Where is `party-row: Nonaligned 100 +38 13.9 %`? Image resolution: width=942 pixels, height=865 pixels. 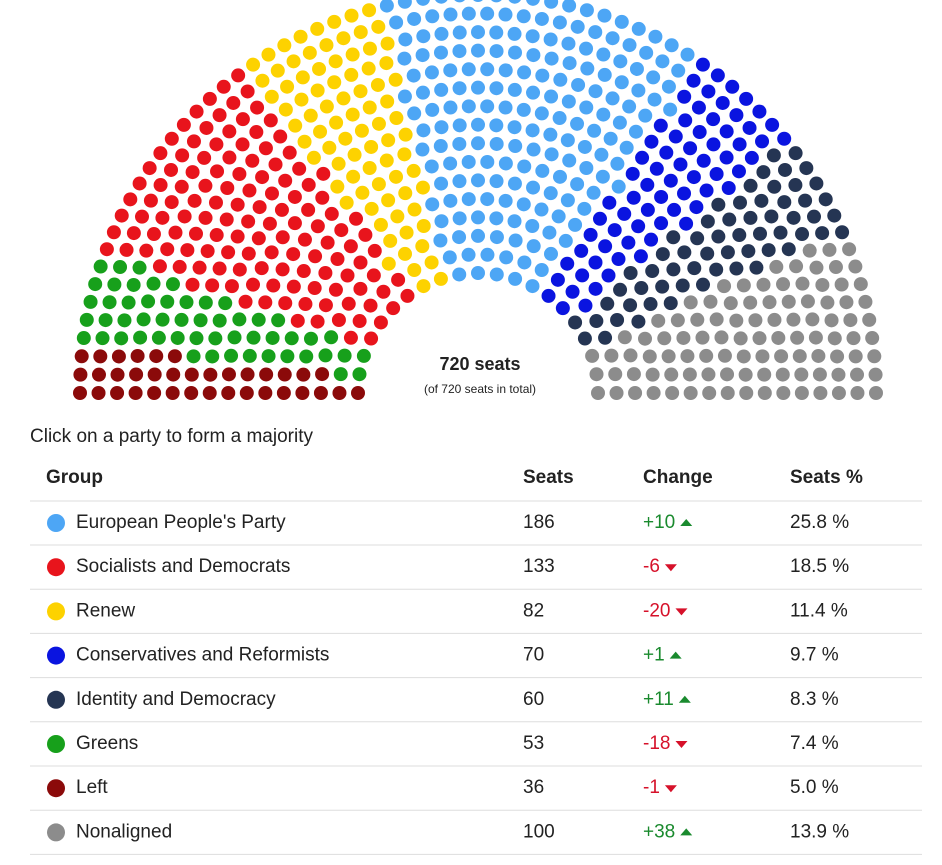 party-row: Nonaligned 100 +38 13.9 % is located at coordinates (476, 832).